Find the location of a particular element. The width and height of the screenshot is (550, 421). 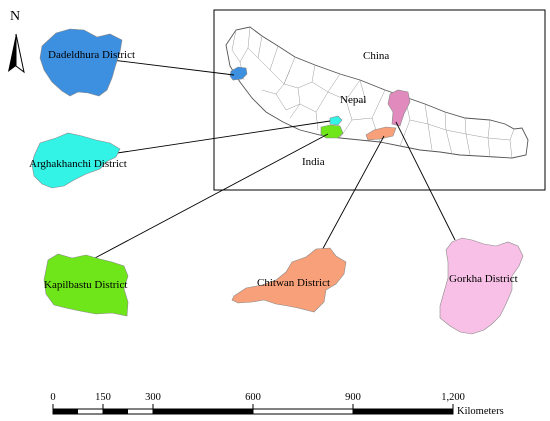

label-kapilbastu-district: Kapilbastu District is located at coordinates (85, 285).